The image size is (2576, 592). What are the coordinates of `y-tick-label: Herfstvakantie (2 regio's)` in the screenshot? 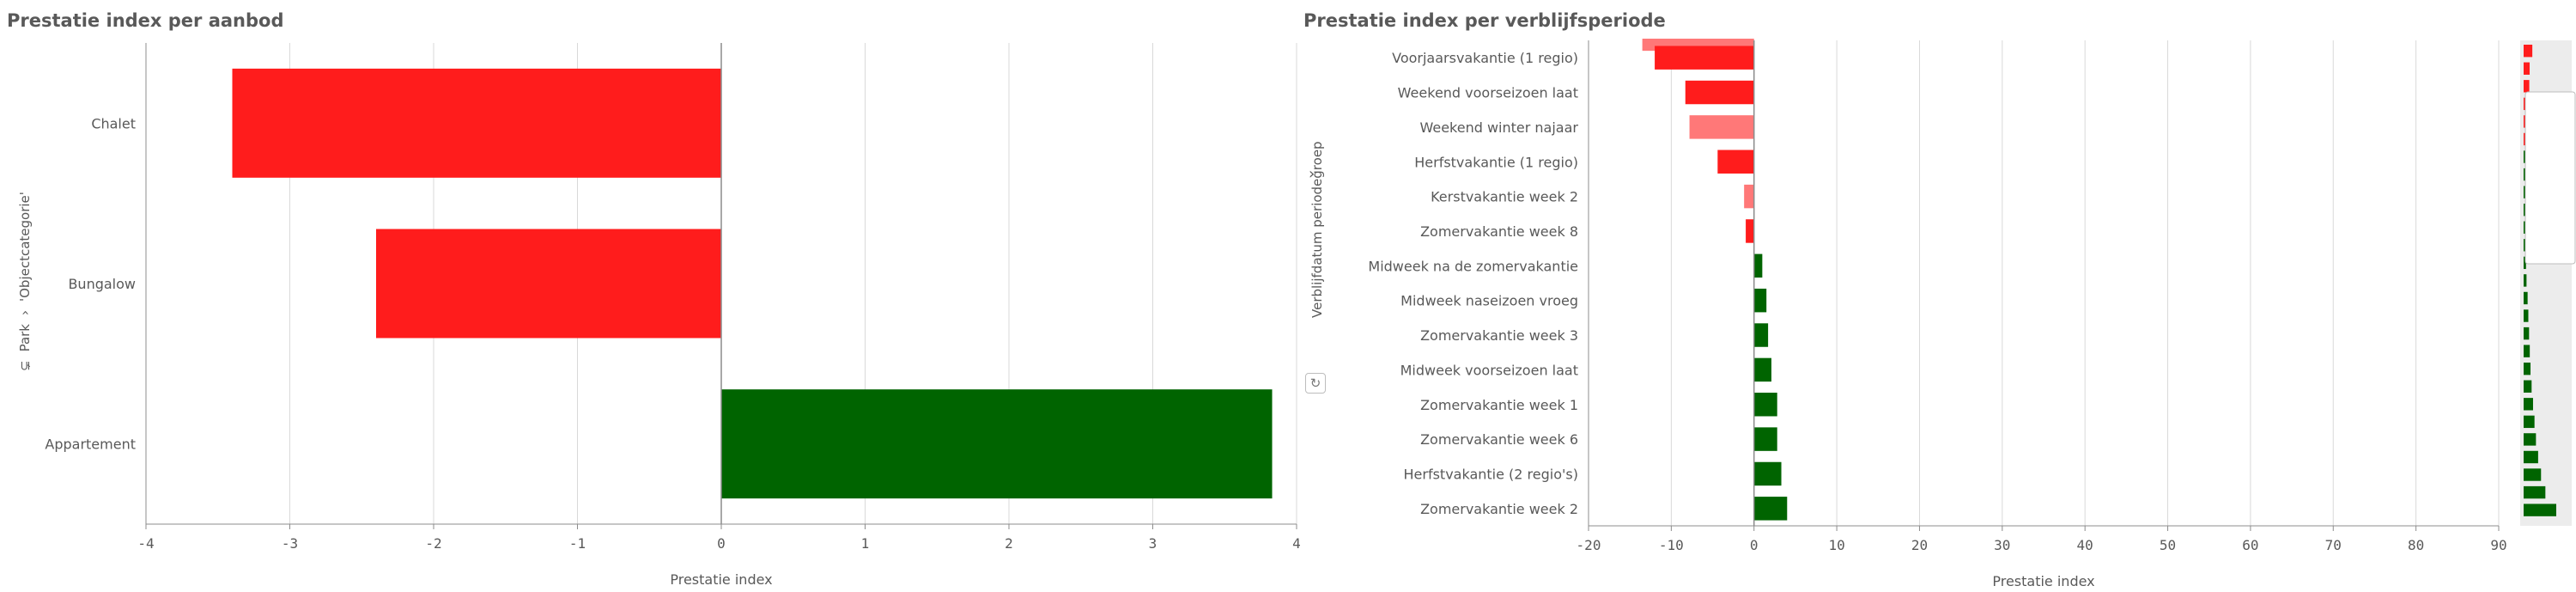 It's located at (1492, 474).